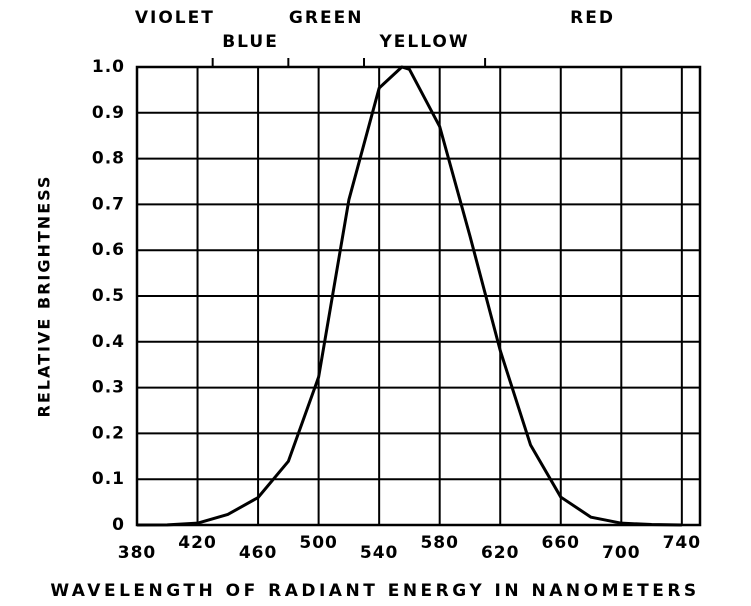 Image resolution: width=751 pixels, height=606 pixels. Describe the element at coordinates (379, 553) in the screenshot. I see `x-tick-label: 540` at that location.